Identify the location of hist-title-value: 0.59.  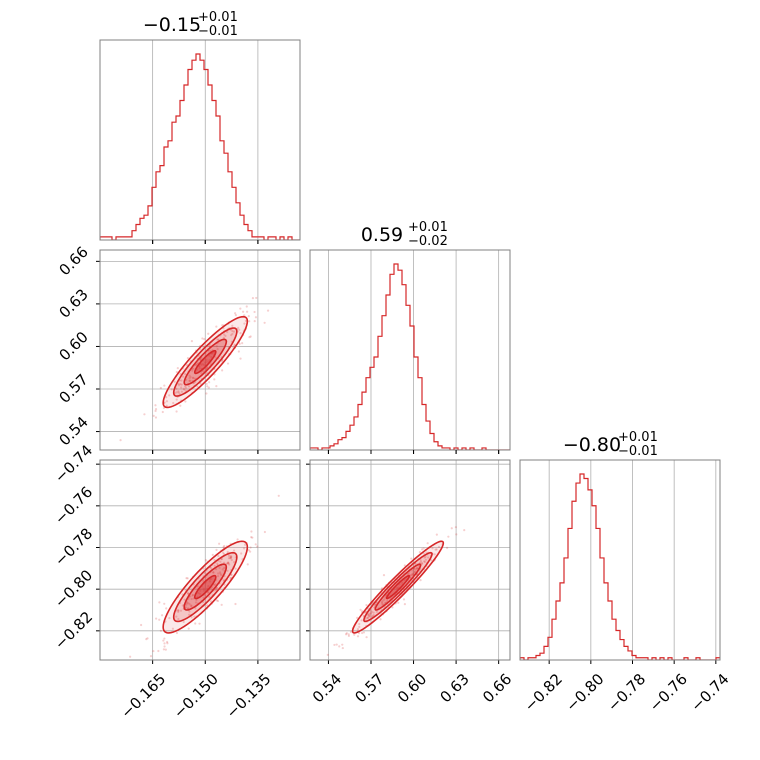
(382, 235).